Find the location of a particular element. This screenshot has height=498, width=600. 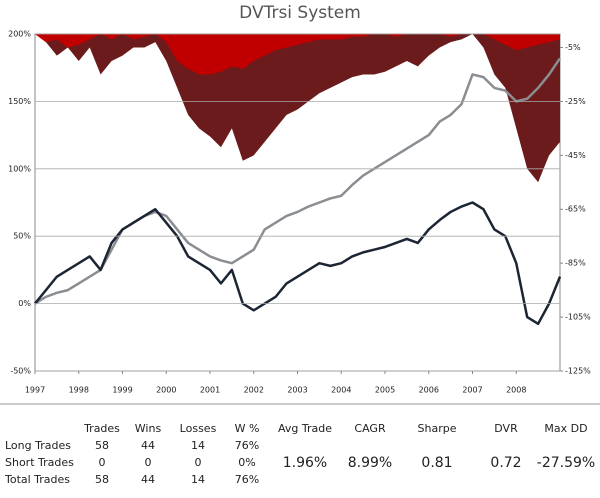

y-tick-label: 50% is located at coordinates (22, 236).